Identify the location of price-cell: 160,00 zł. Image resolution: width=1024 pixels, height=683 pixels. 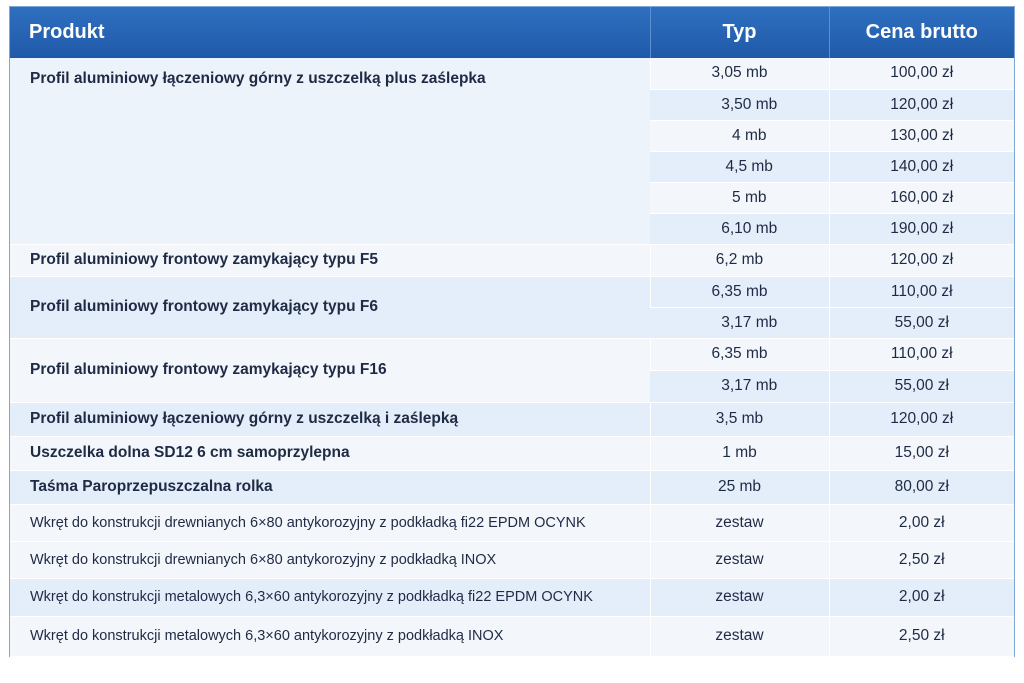
(921, 198).